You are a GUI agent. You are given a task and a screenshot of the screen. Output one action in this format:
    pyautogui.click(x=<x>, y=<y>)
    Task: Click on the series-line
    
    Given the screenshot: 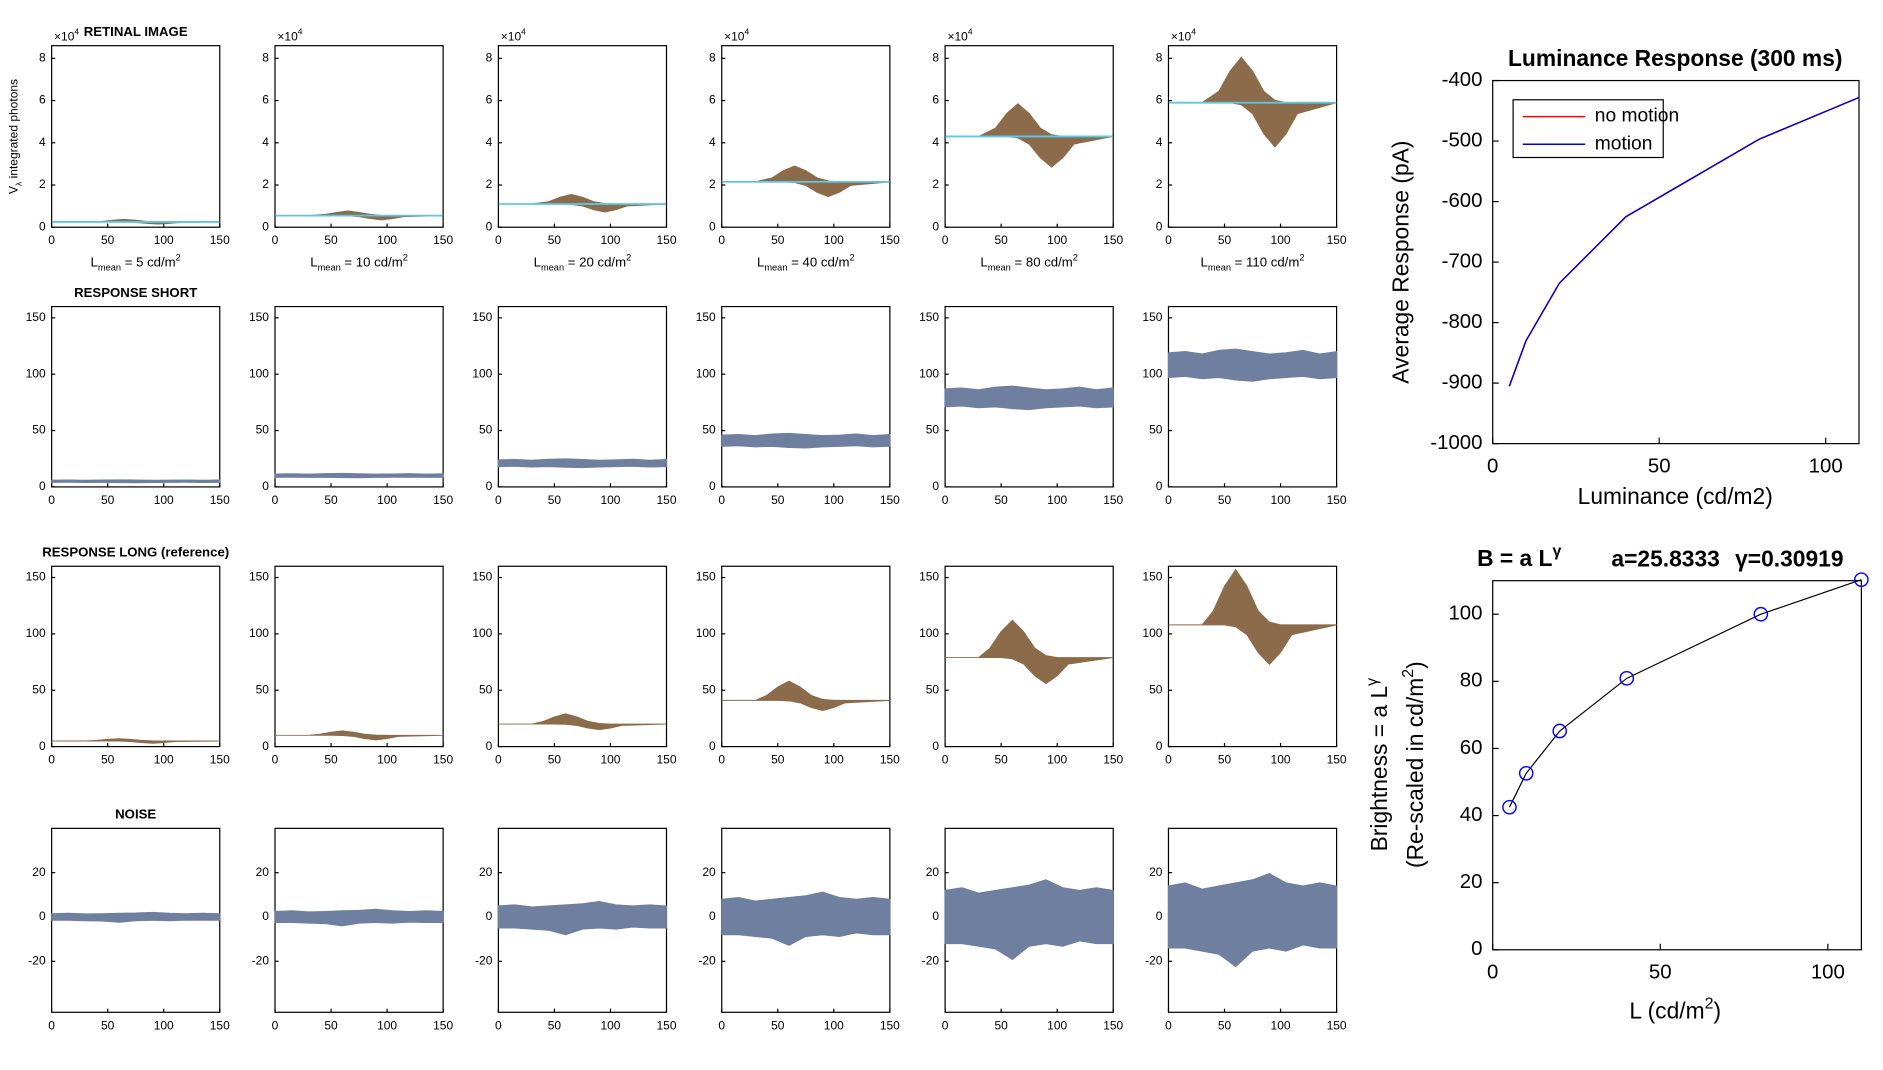 What is the action you would take?
    pyautogui.click(x=1684, y=241)
    